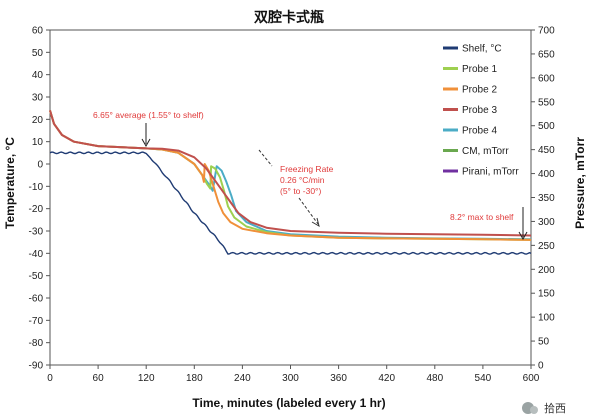  What do you see at coordinates (36, 343) in the screenshot?
I see `y-tick-label: -80` at bounding box center [36, 343].